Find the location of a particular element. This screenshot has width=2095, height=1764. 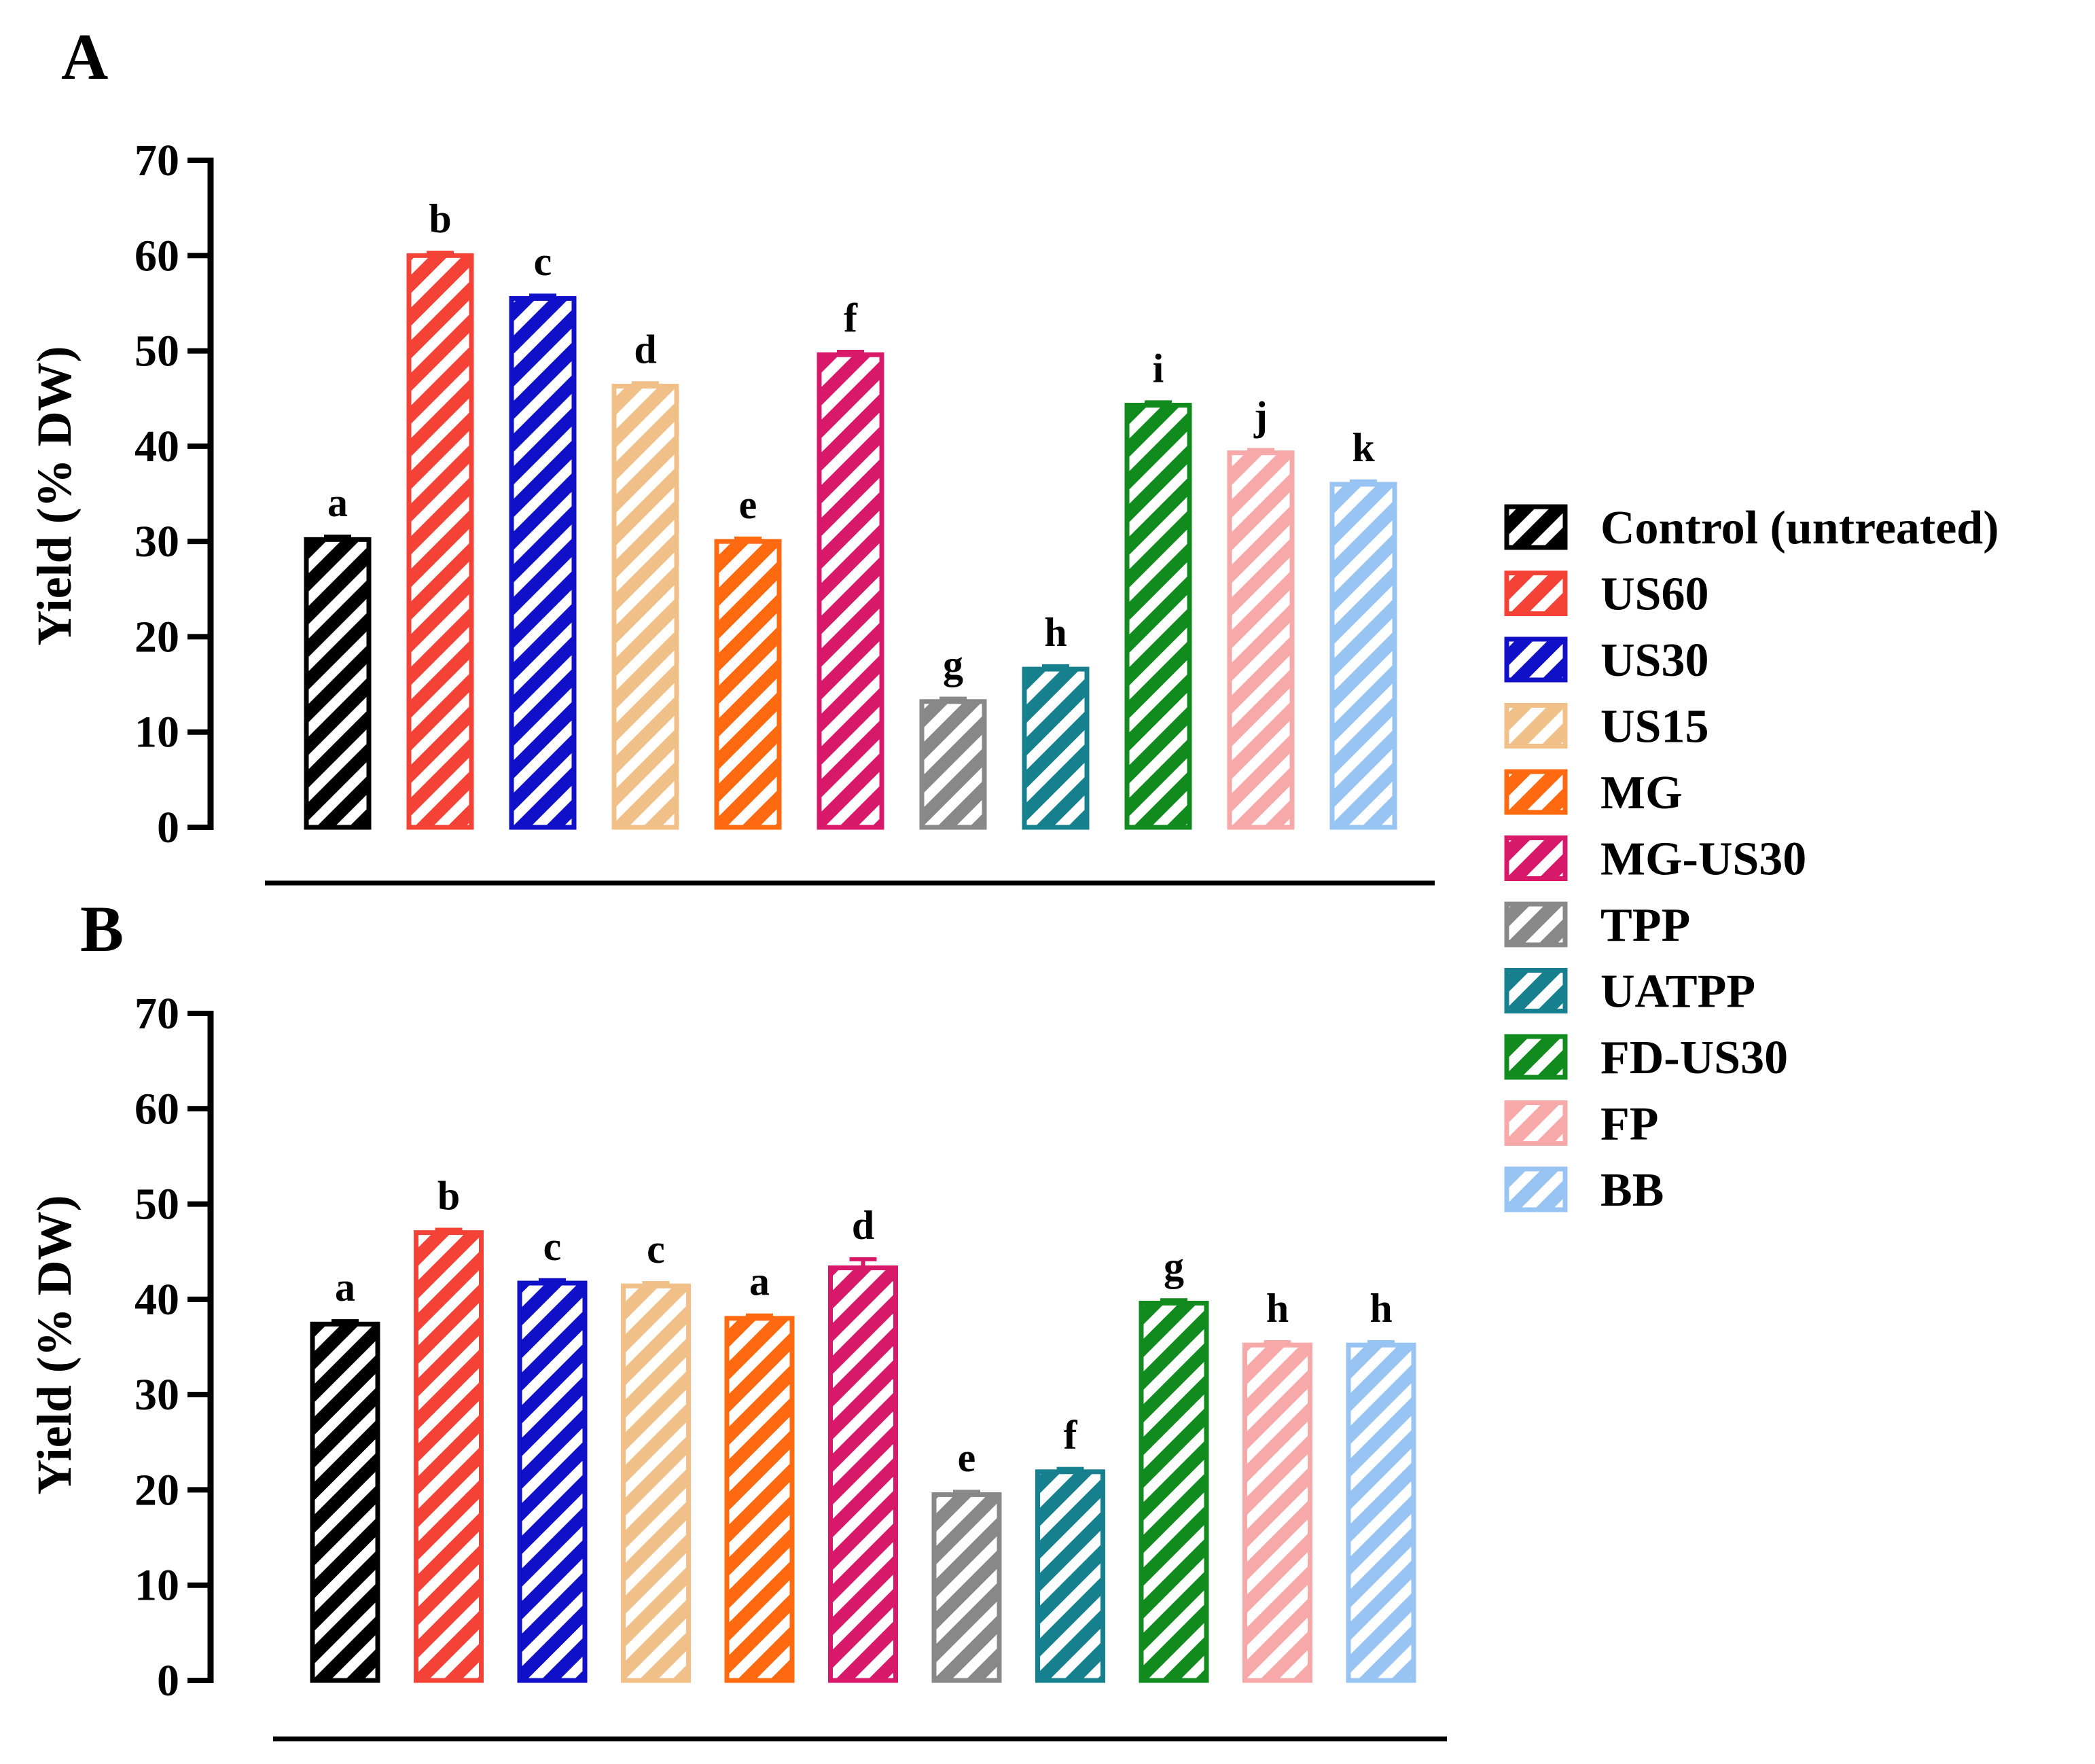

legend-label: MG is located at coordinates (1642, 793).